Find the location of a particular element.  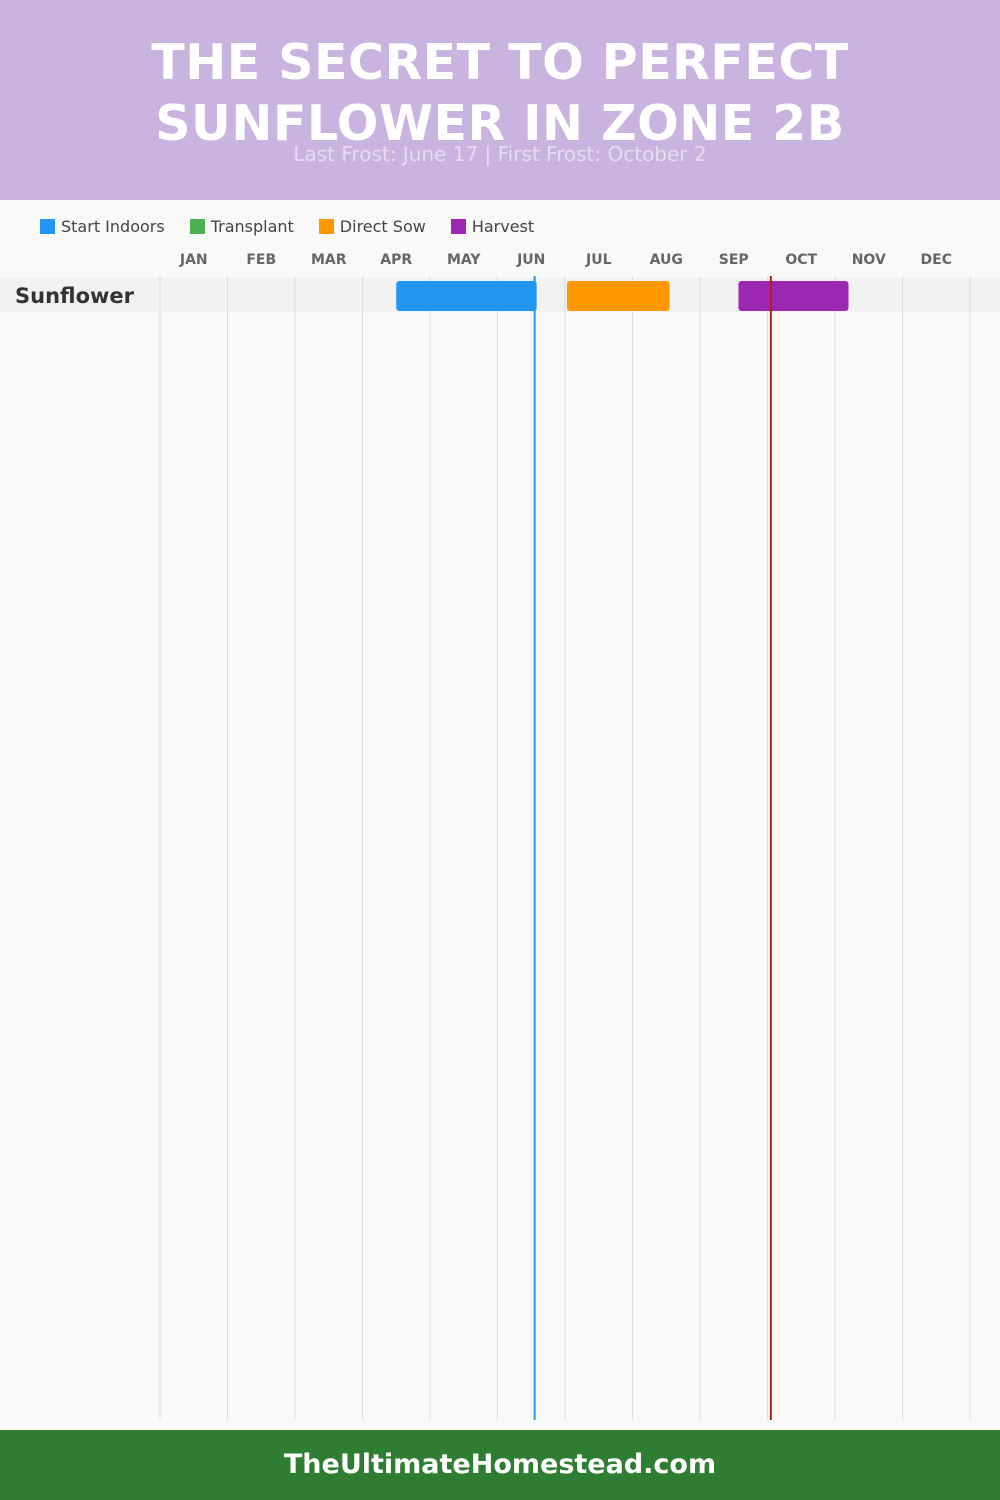

bar-direct-sow is located at coordinates (618, 296).